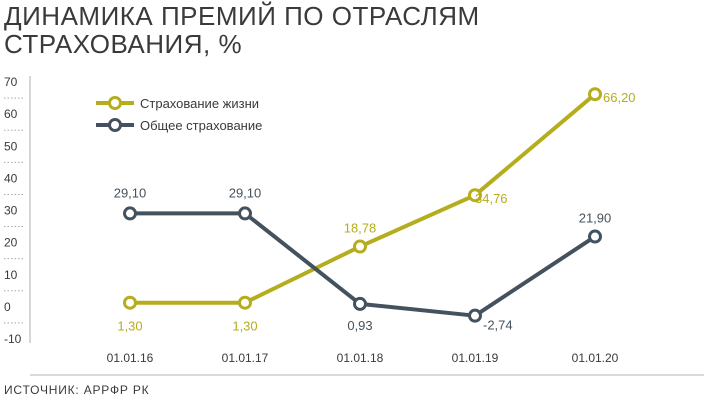  Describe the element at coordinates (242, 16) in the screenshot. I see `chart-title-line-1: ДИНАМИКА ПРЕМИЙ ПО ОТРАСЛЯМ` at that location.